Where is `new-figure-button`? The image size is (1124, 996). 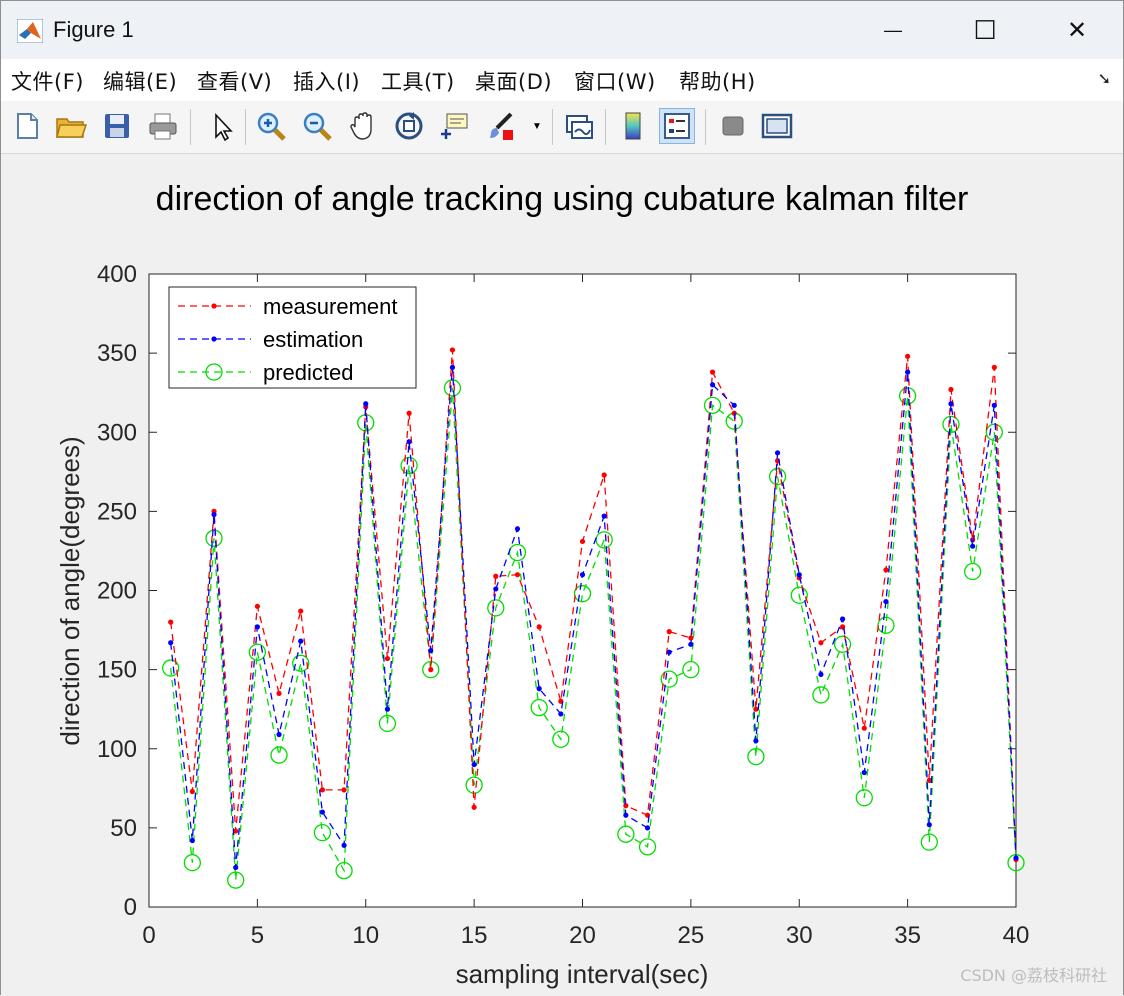 new-figure-button is located at coordinates (27, 126).